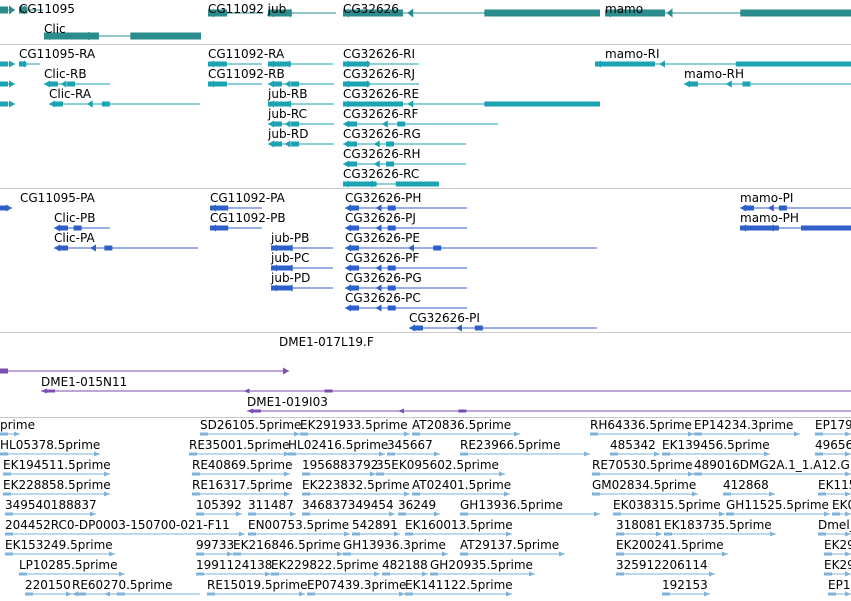 The width and height of the screenshot is (851, 601). What do you see at coordinates (459, 585) in the screenshot?
I see `est-feature-label: EK141122.5prime` at bounding box center [459, 585].